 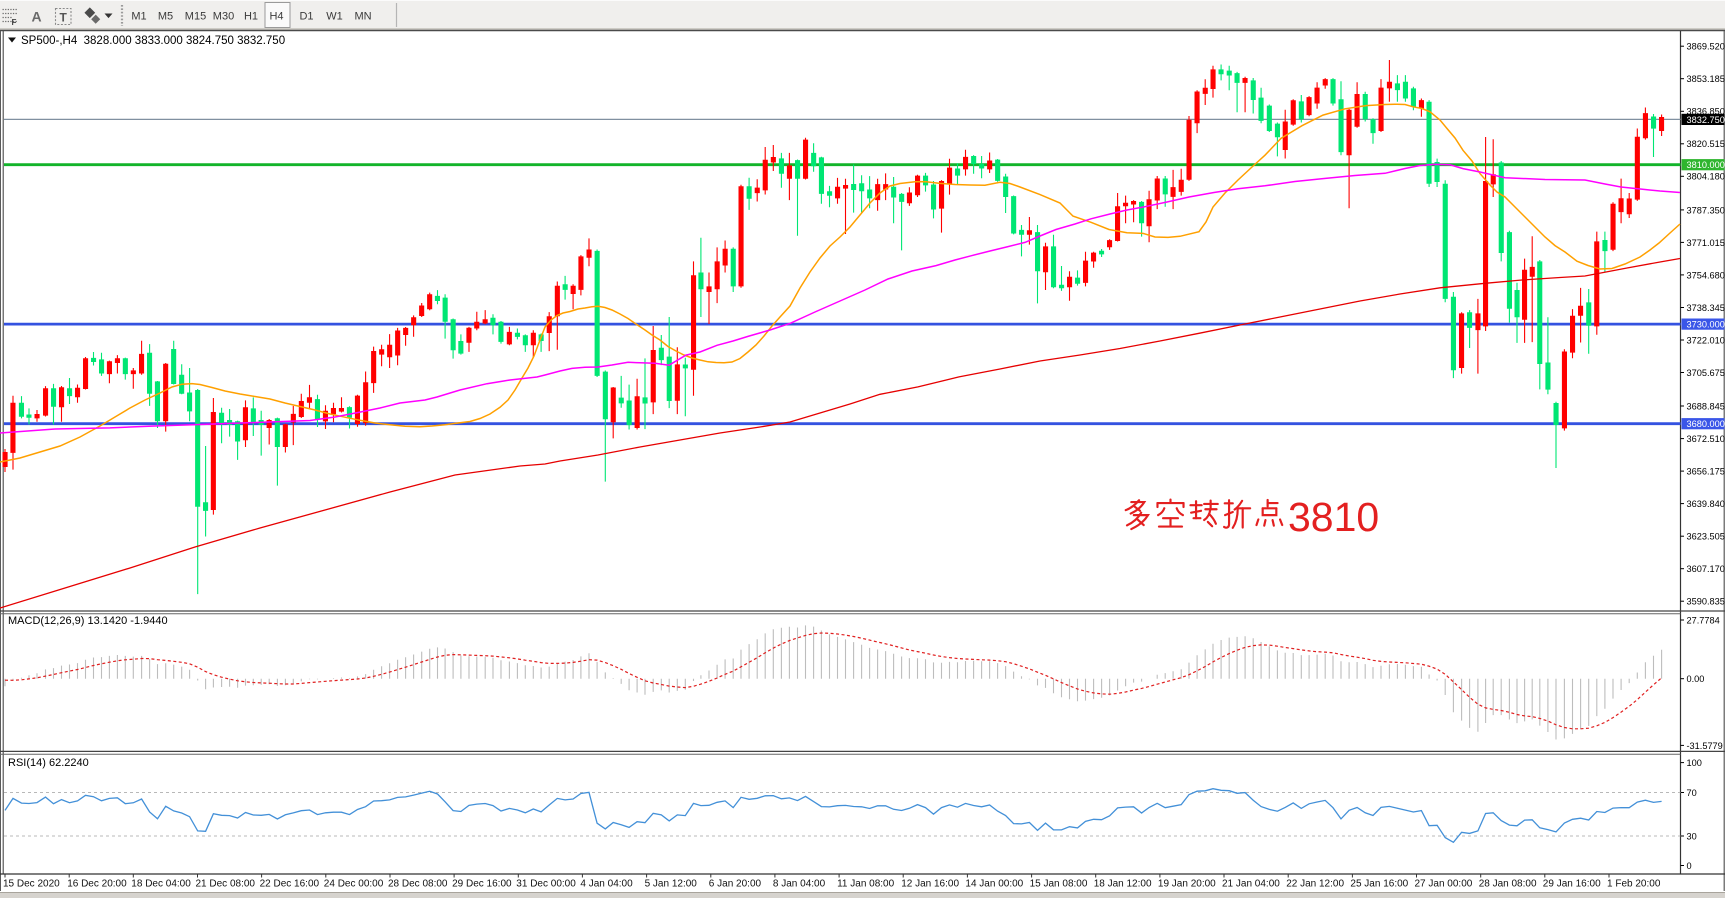 What do you see at coordinates (48, 763) in the screenshot?
I see `svg-text: RSI(14) 62.2240` at bounding box center [48, 763].